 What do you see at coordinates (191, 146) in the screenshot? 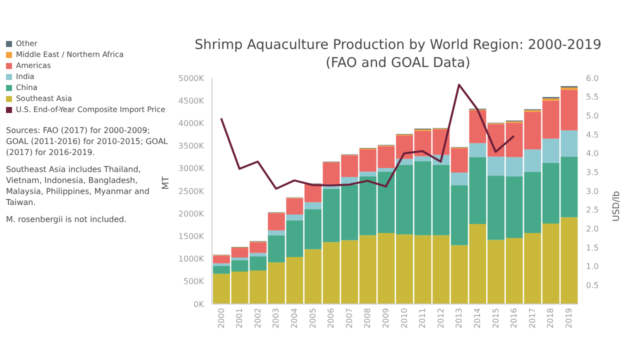
I see `y-tick-label: 3500K` at bounding box center [191, 146].